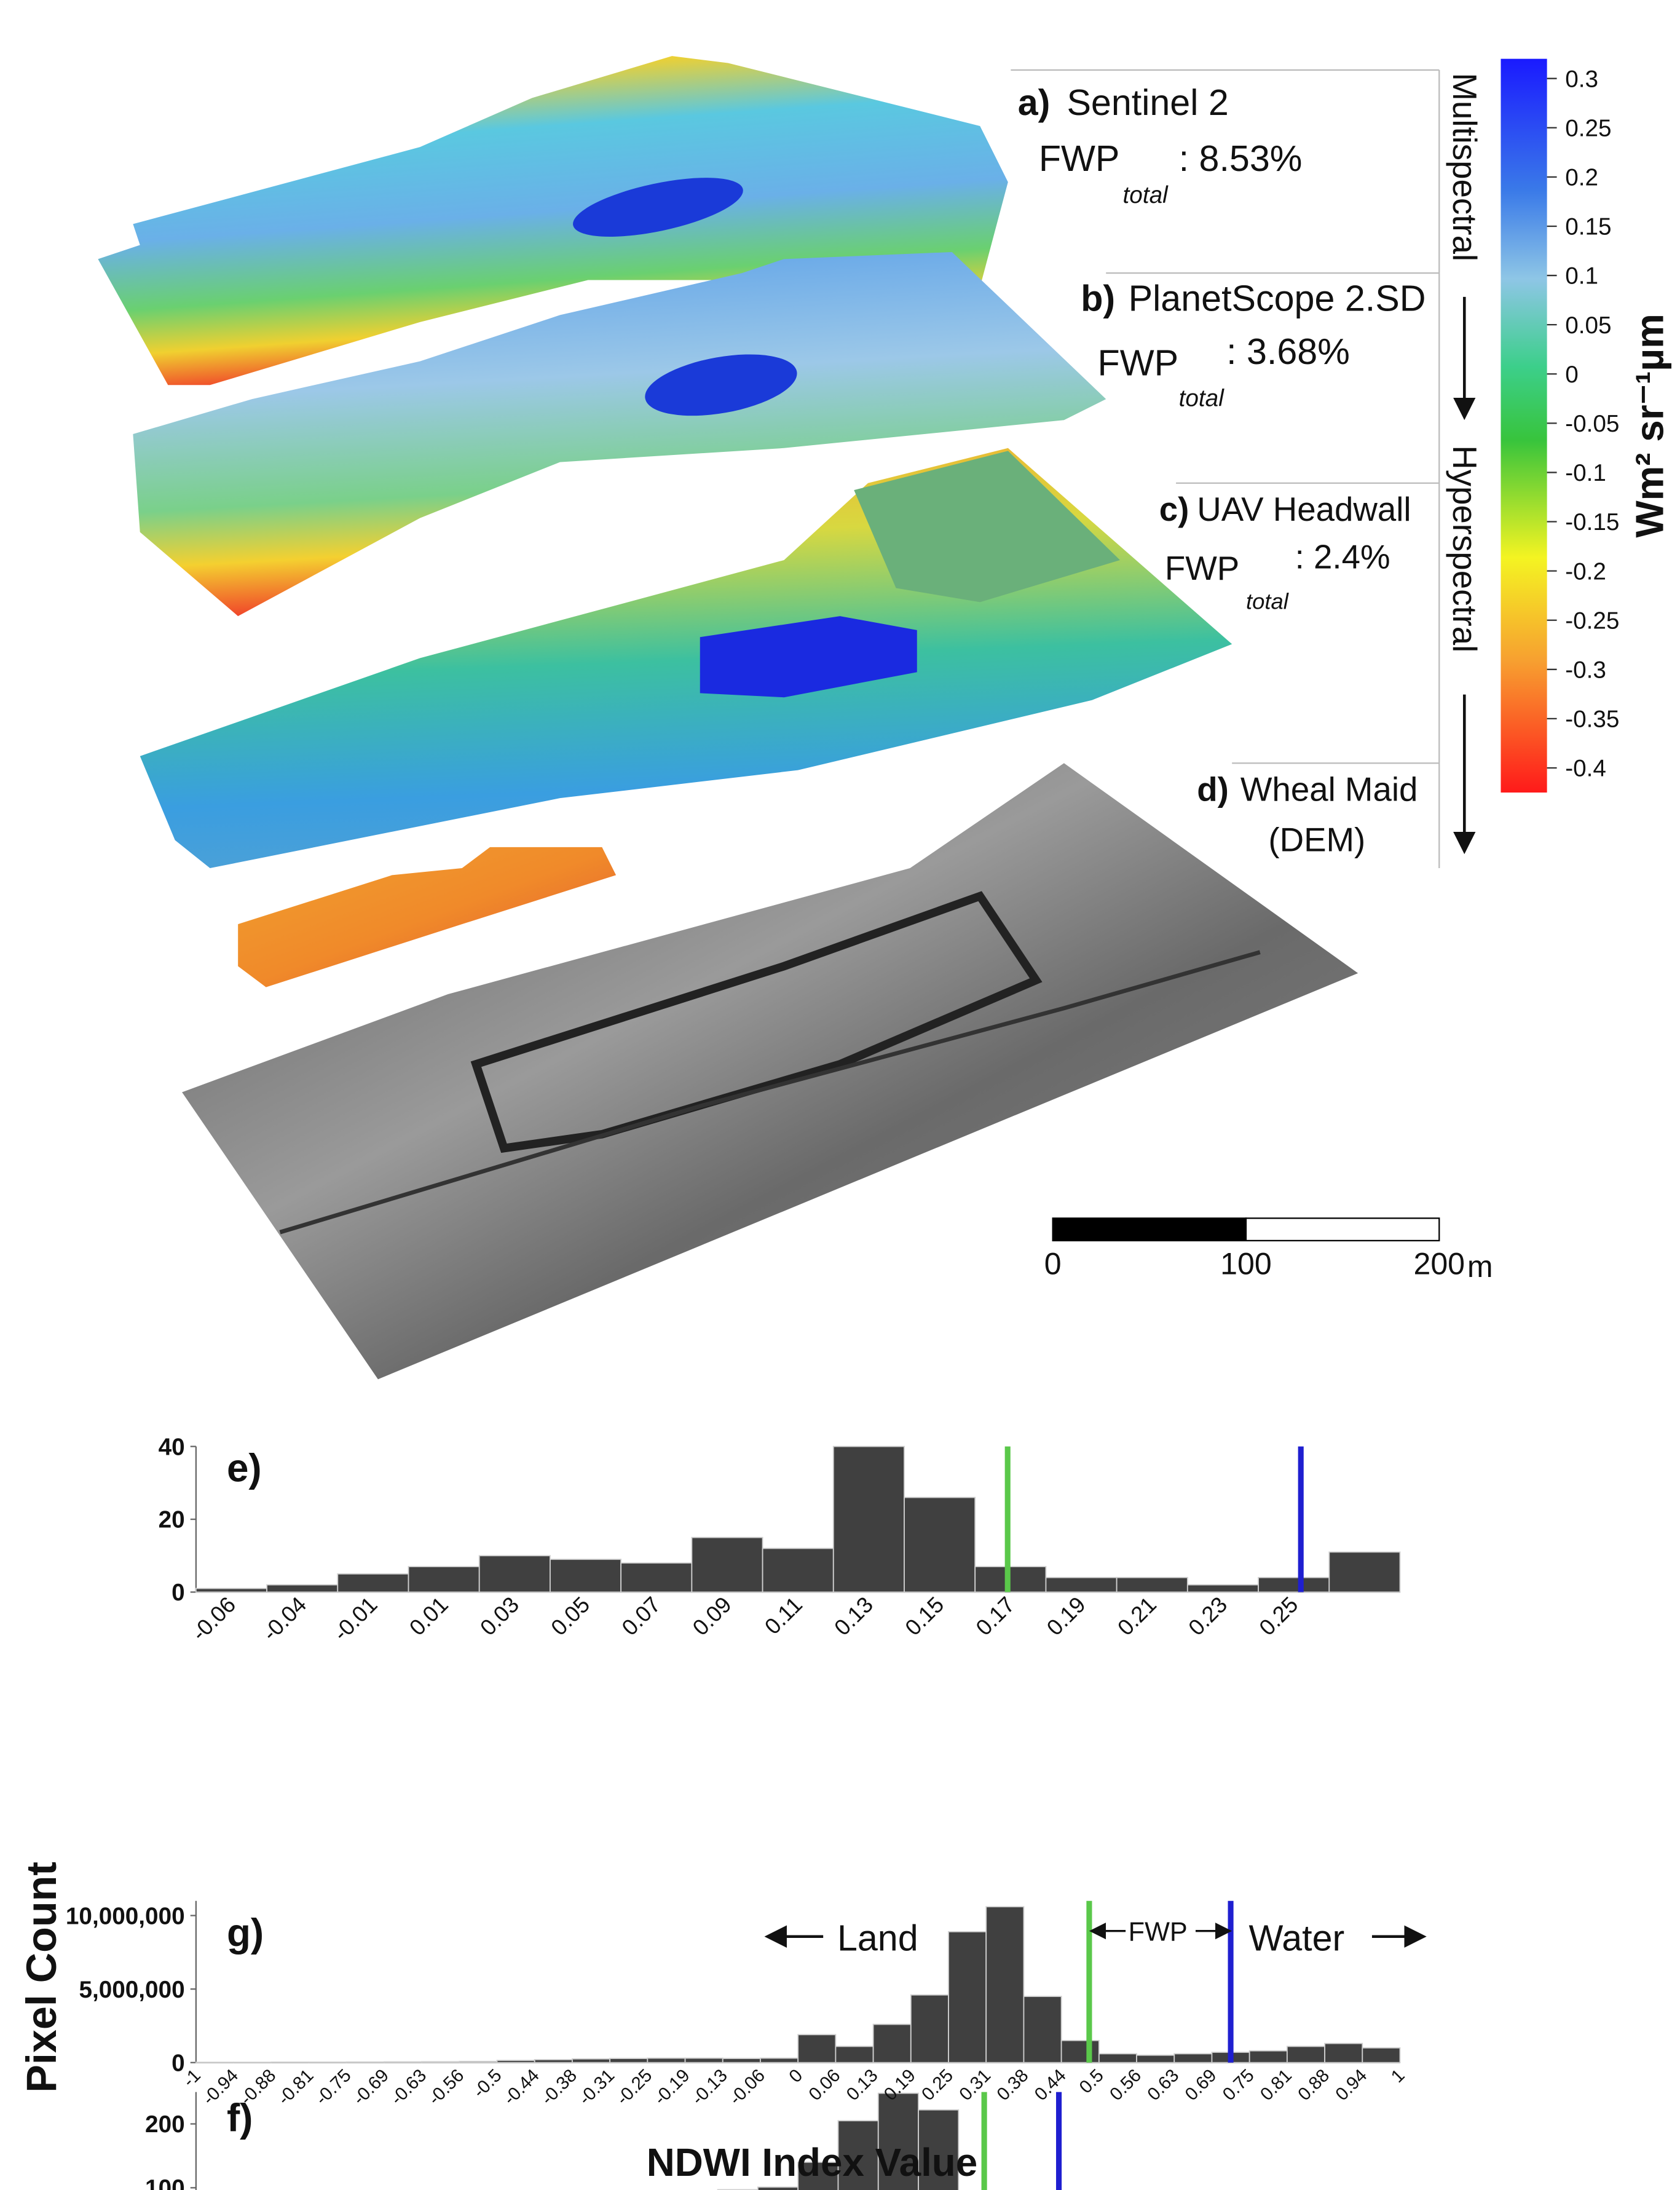  What do you see at coordinates (1313, 2085) in the screenshot?
I see `x-tick-label: 0.88` at bounding box center [1313, 2085].